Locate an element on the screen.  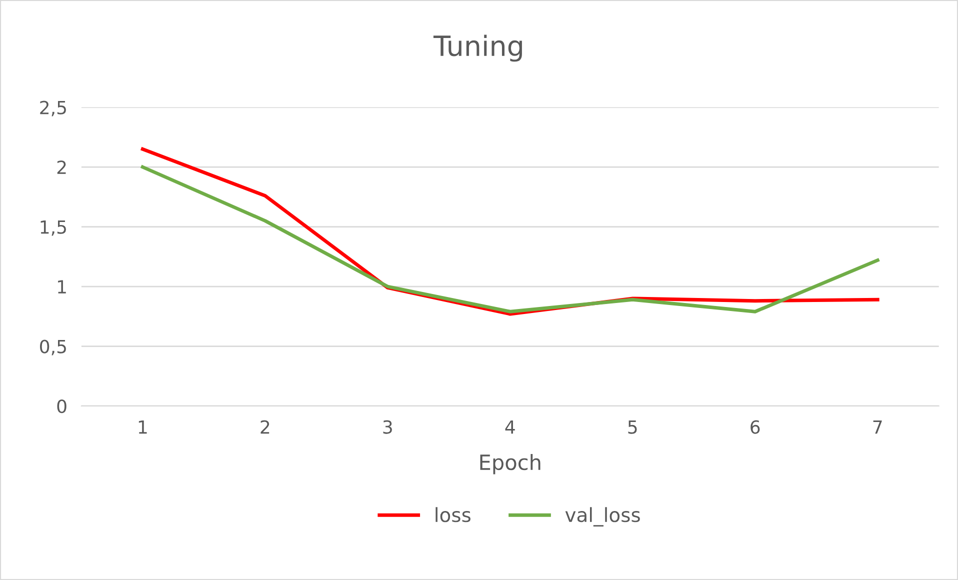
x-tick-label: 1 is located at coordinates (142, 427).